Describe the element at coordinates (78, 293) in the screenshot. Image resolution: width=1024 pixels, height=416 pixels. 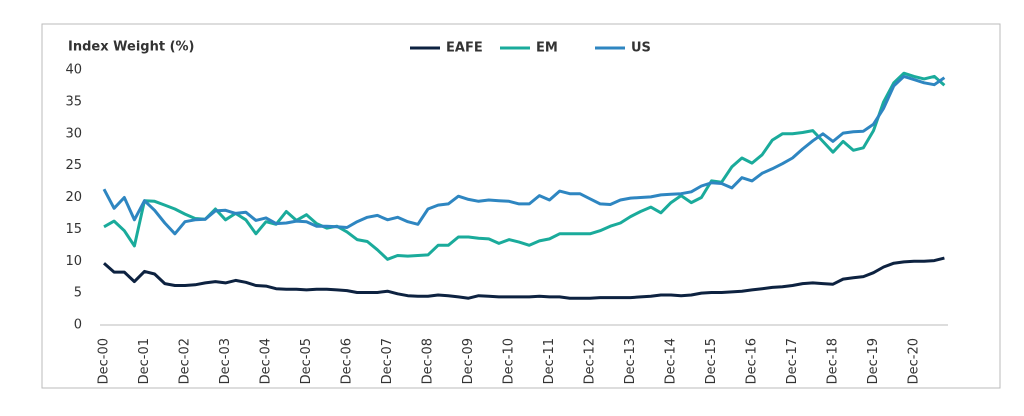
I see `y-tick-label: 5` at that location.